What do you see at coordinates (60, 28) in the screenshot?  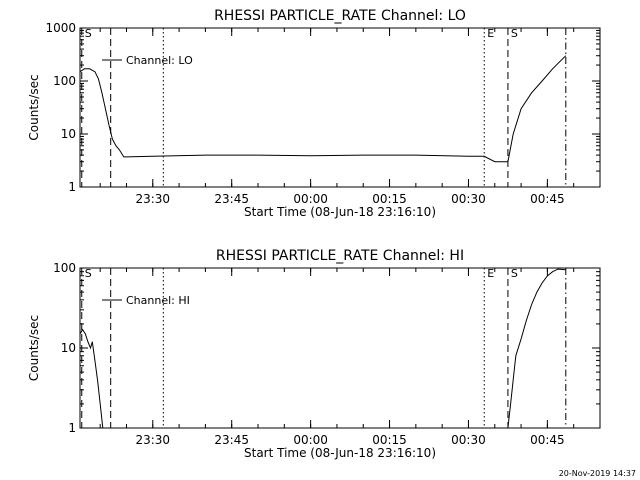 I see `y-tick-label: 1000` at bounding box center [60, 28].